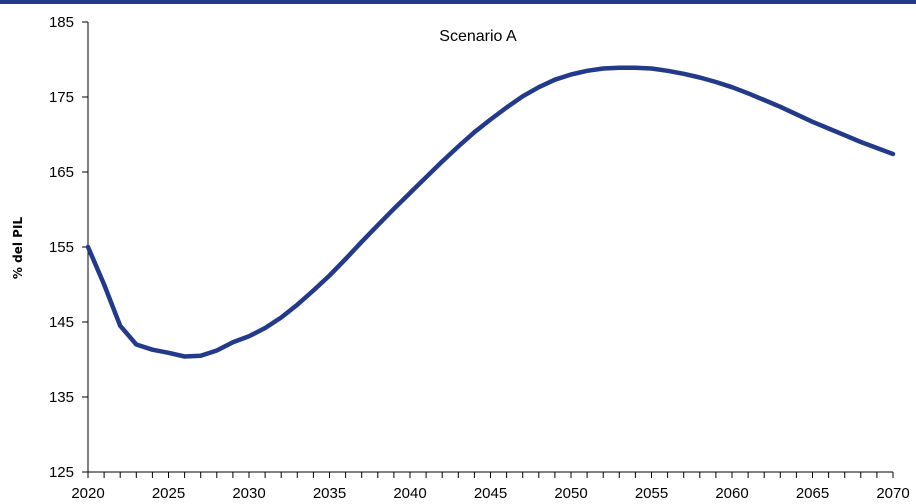  I want to click on y-tick-label: 175, so click(61, 97).